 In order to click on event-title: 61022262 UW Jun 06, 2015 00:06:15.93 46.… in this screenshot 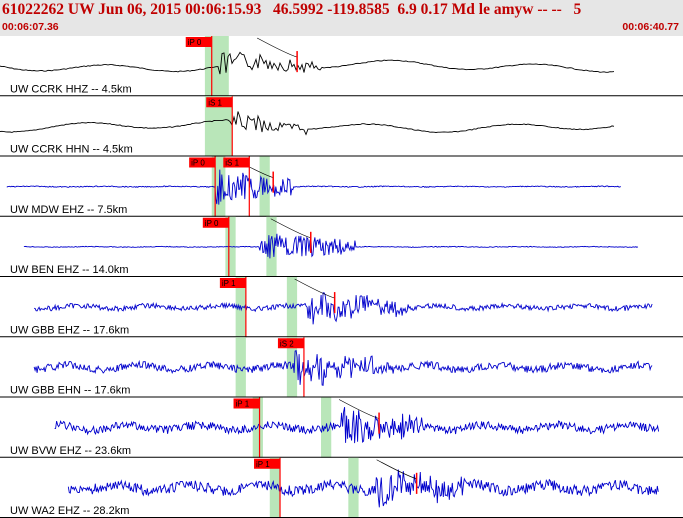, I will do `click(292, 9)`.